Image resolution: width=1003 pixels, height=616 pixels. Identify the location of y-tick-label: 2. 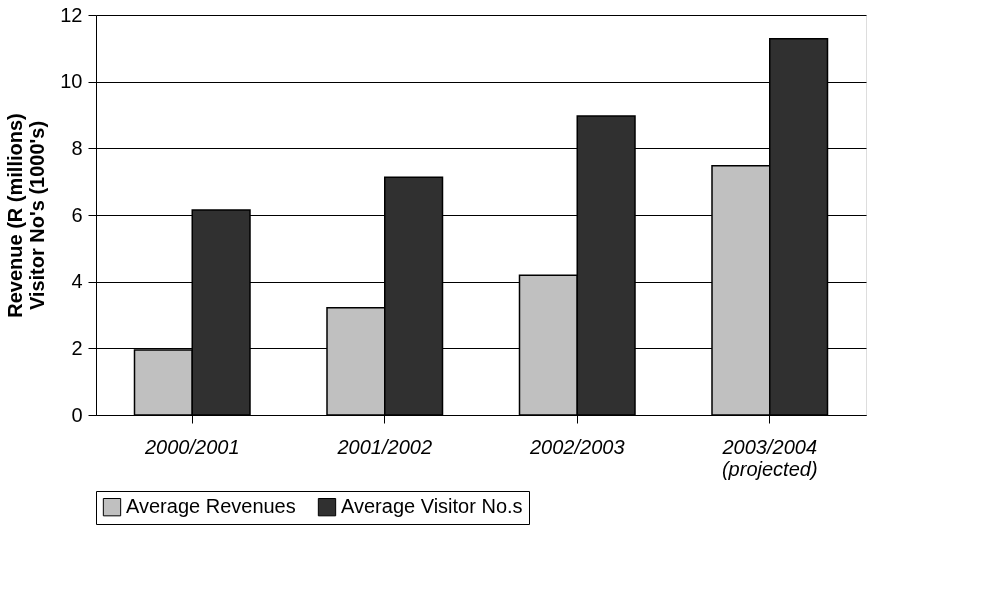
(77, 347).